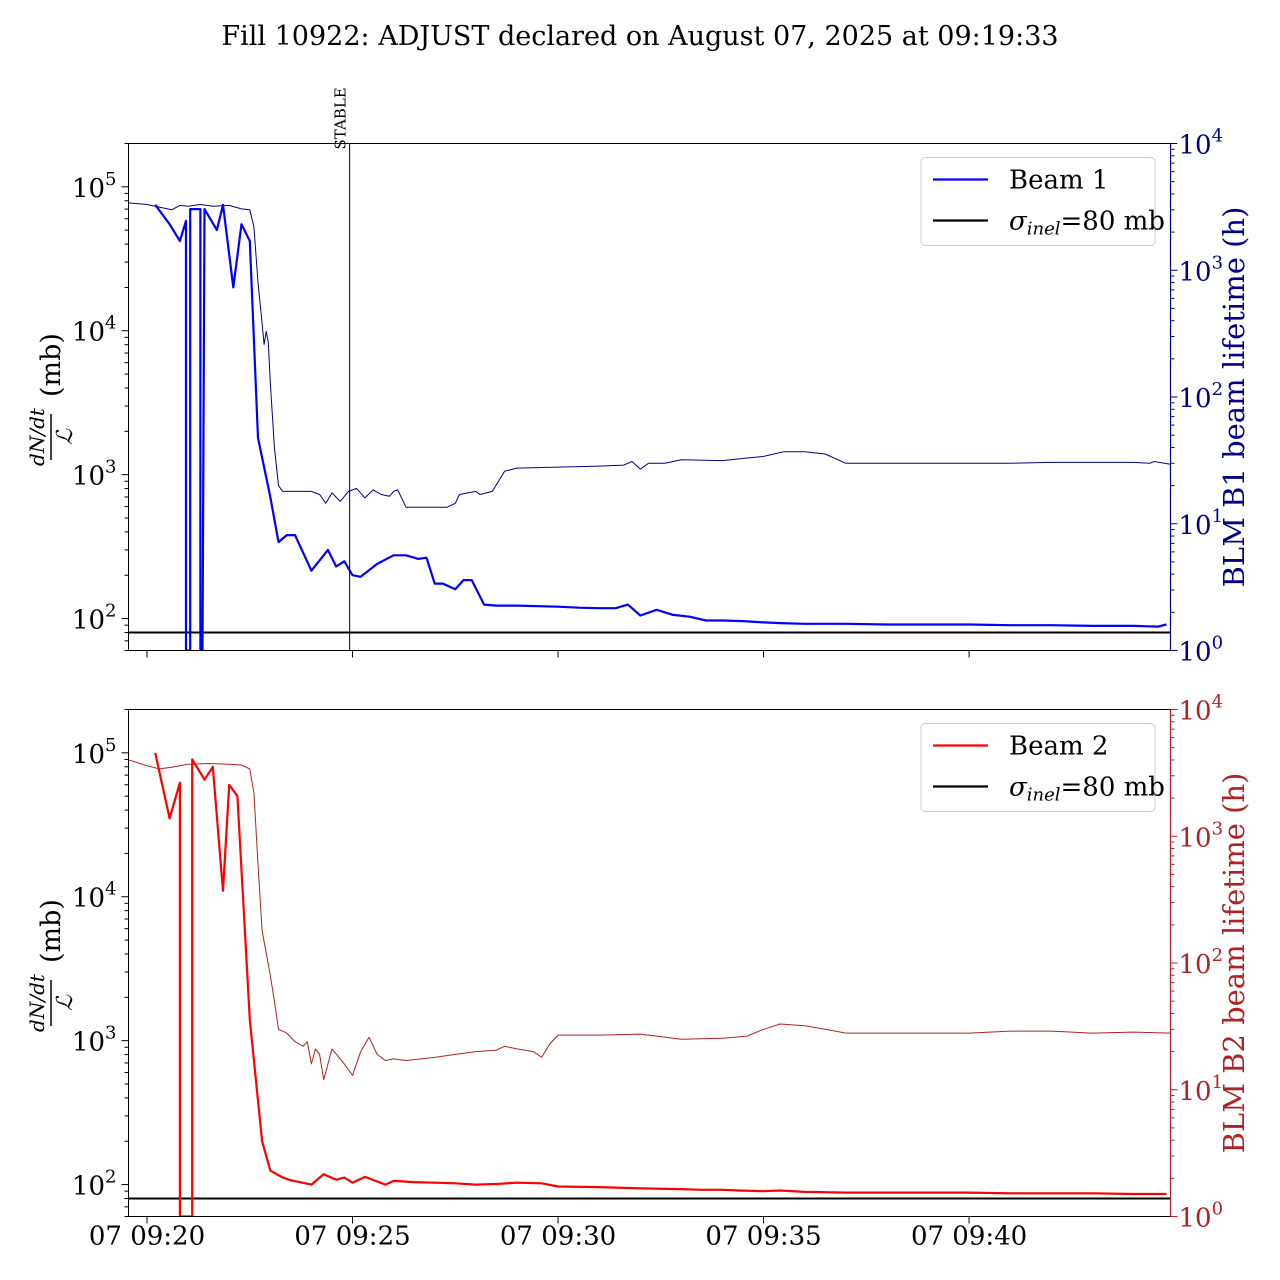 Image resolution: width=1280 pixels, height=1280 pixels. What do you see at coordinates (100, 963) in the screenshot?
I see `bottom-left-ticks: 10² 10³ 10⁴ 10⁵` at bounding box center [100, 963].